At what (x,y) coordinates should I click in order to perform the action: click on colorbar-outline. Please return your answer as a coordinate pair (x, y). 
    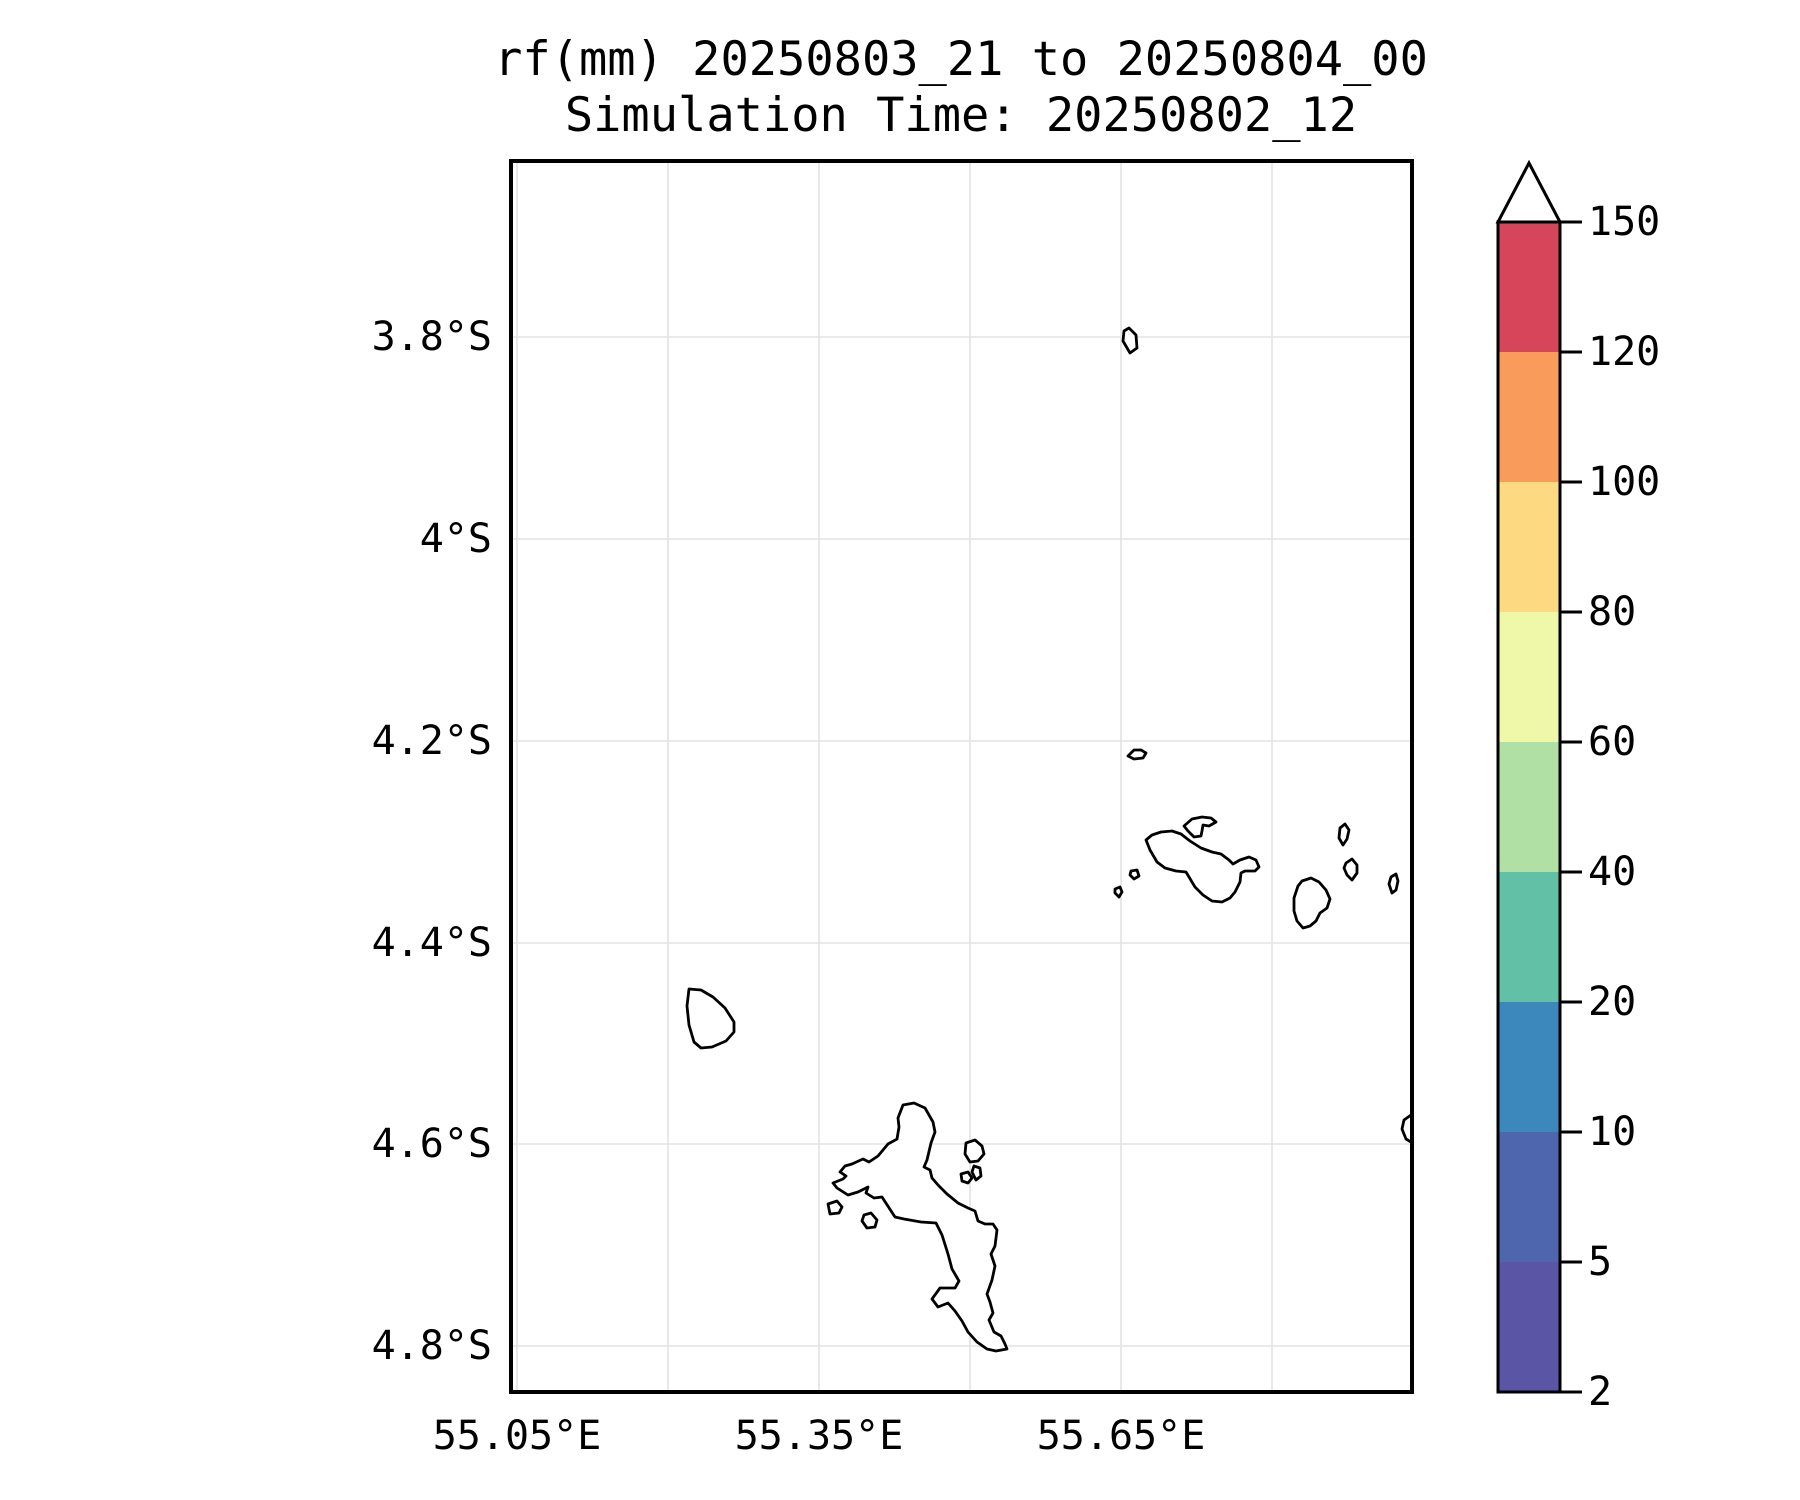
    Looking at the image, I should click on (1529, 807).